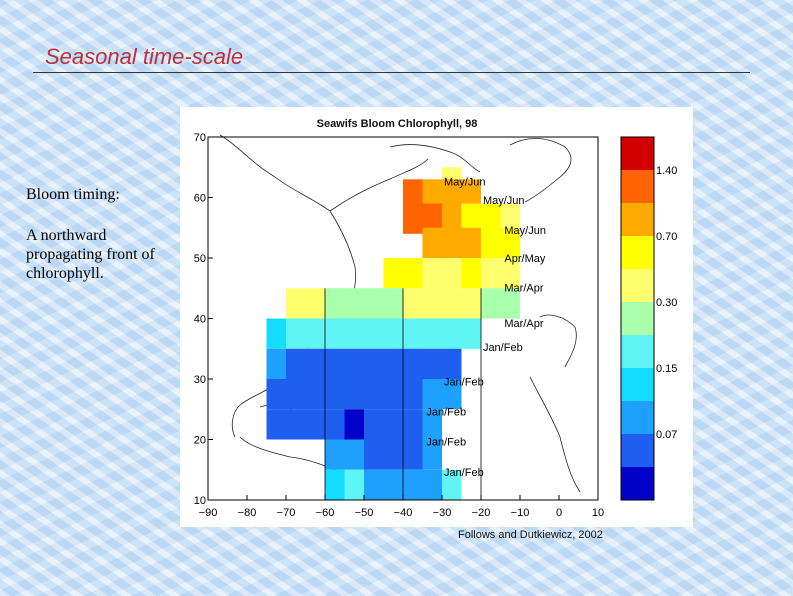 Image resolution: width=793 pixels, height=596 pixels. Describe the element at coordinates (481, 513) in the screenshot. I see `x-tick-label: −20` at that location.